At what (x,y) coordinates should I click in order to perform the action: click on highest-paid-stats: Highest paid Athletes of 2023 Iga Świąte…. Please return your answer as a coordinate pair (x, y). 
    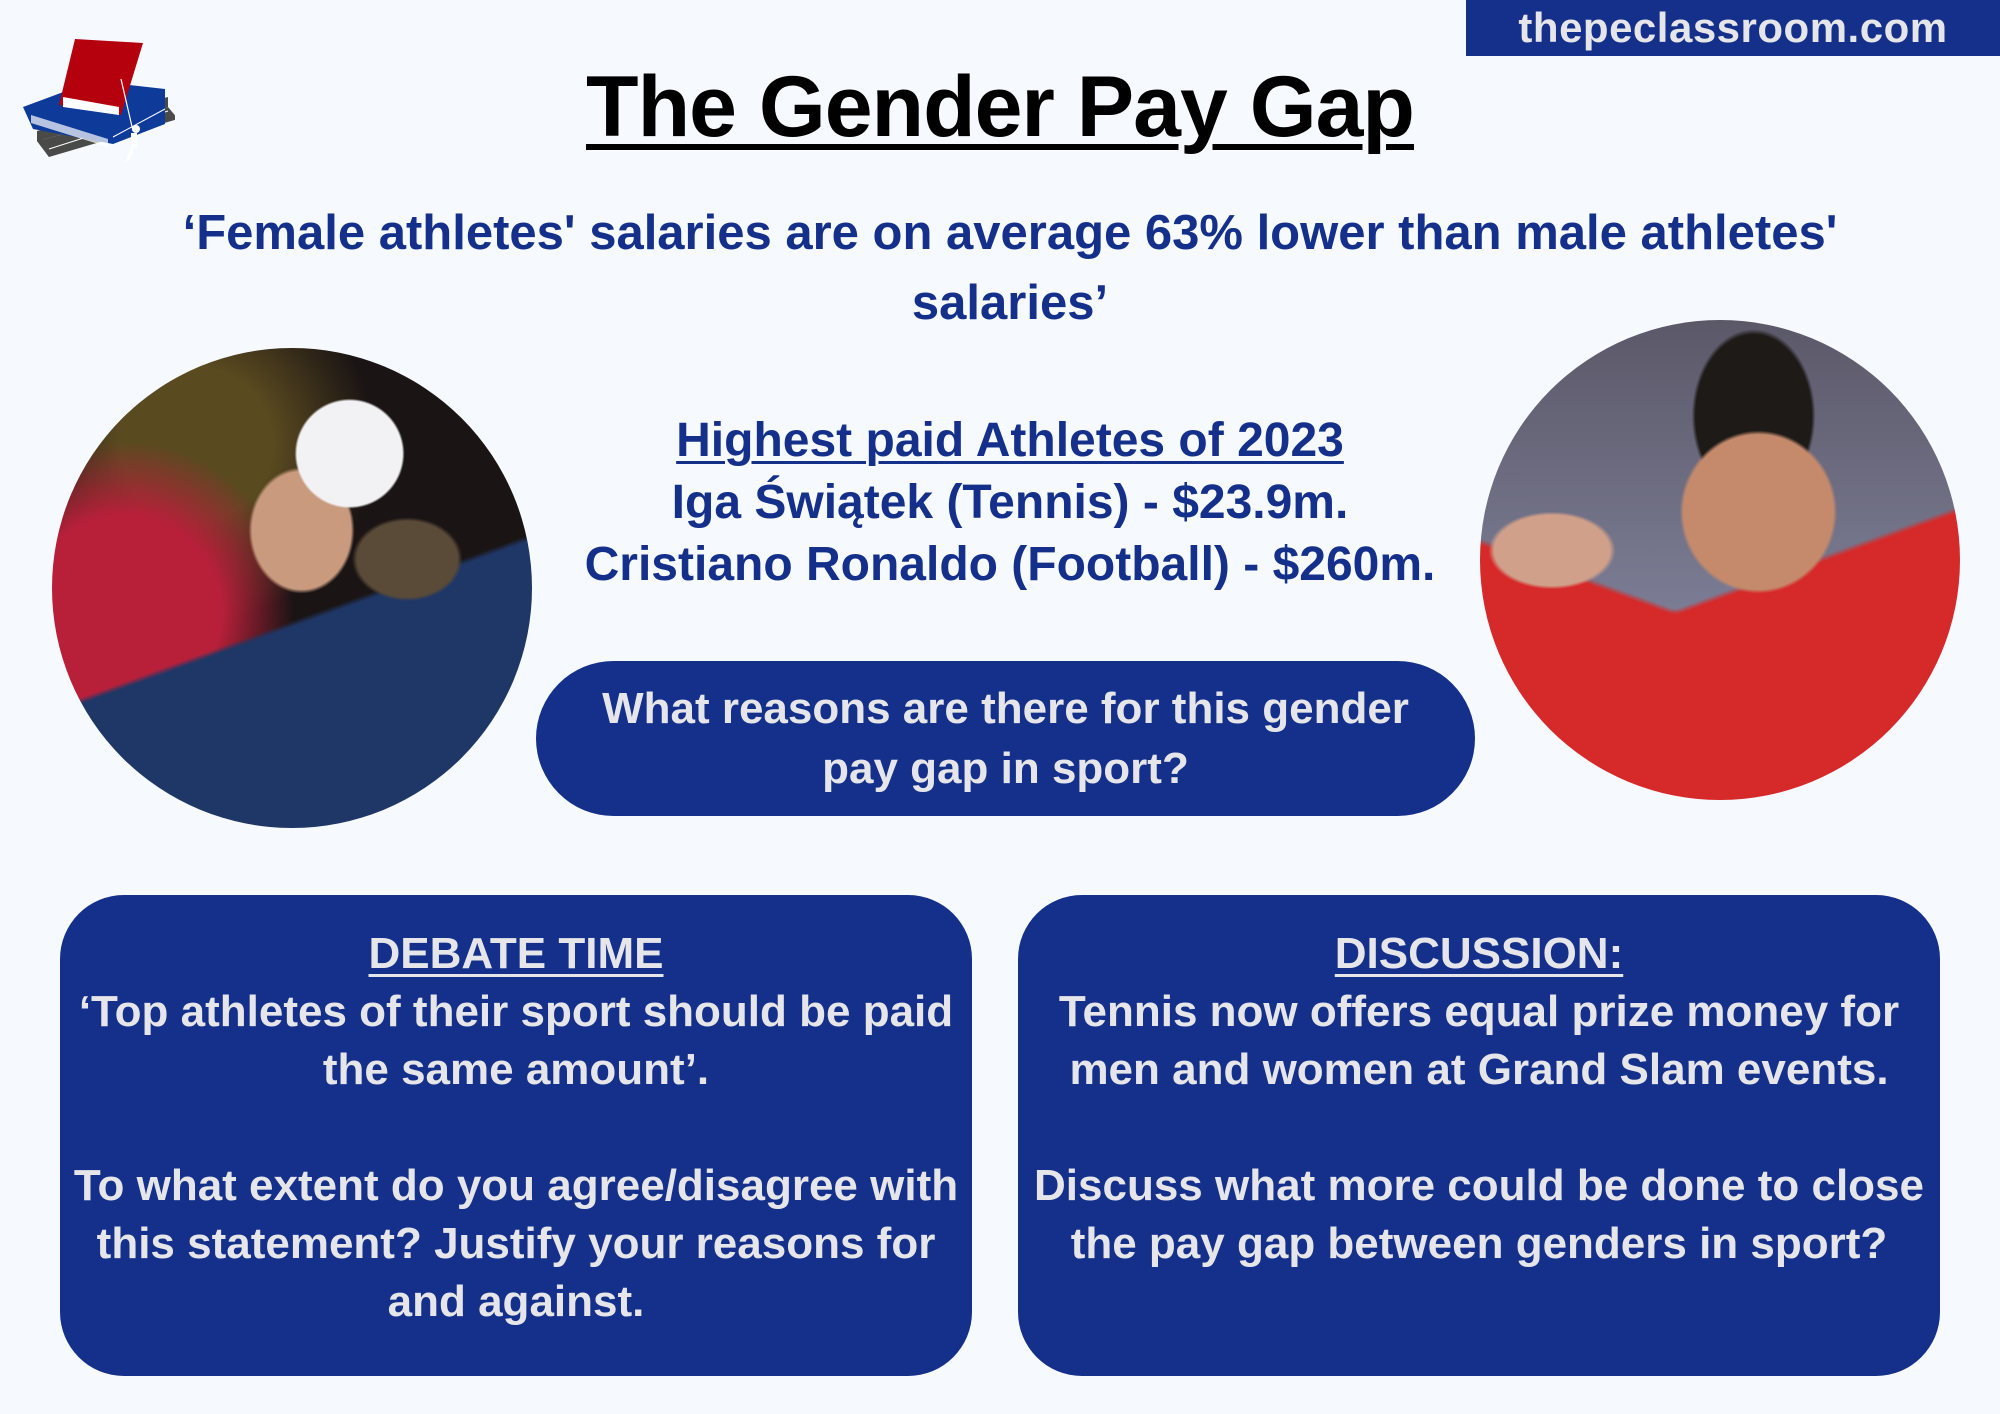
    Looking at the image, I should click on (1010, 503).